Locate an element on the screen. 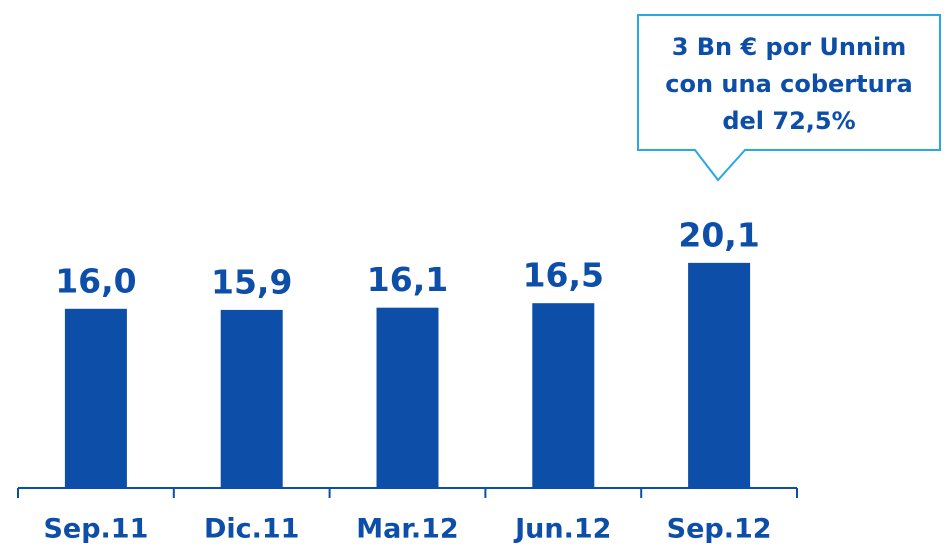 The image size is (949, 547). x-tick-label: Sep.11 is located at coordinates (95, 529).